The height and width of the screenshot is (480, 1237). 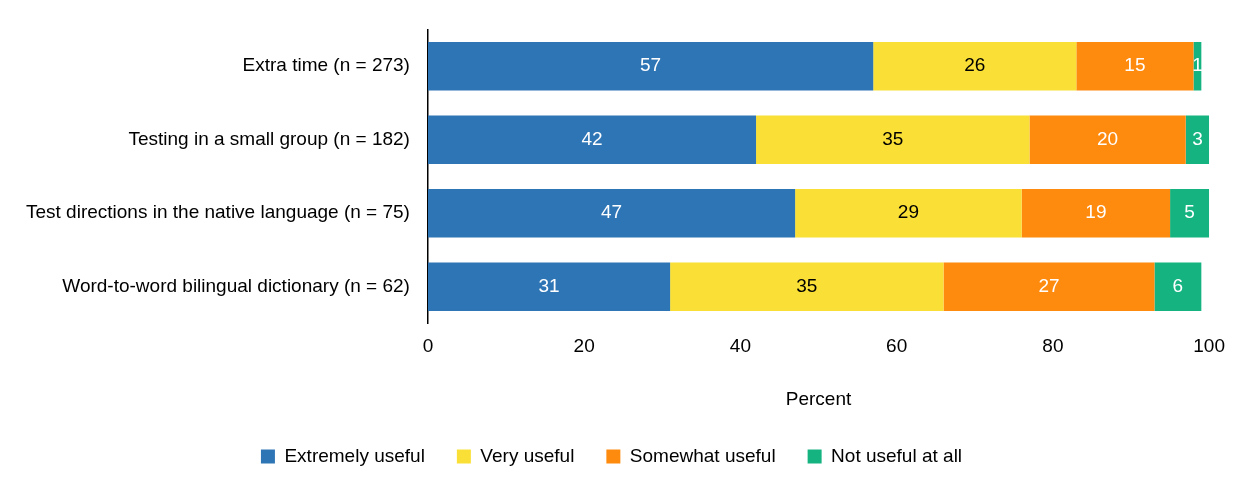 What do you see at coordinates (818, 398) in the screenshot?
I see `x-axis-title: Percent` at bounding box center [818, 398].